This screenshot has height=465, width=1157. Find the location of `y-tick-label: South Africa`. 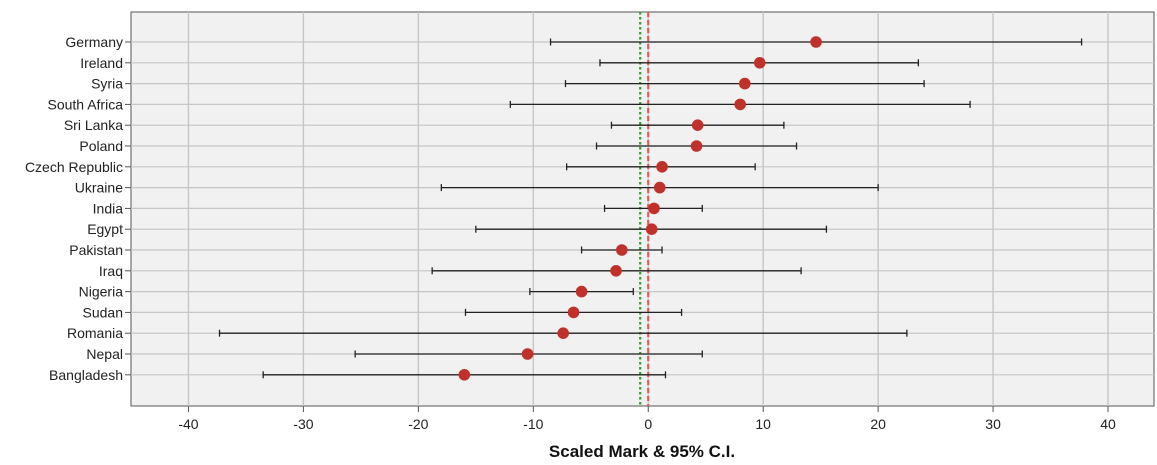

y-tick-label: South Africa is located at coordinates (86, 104).